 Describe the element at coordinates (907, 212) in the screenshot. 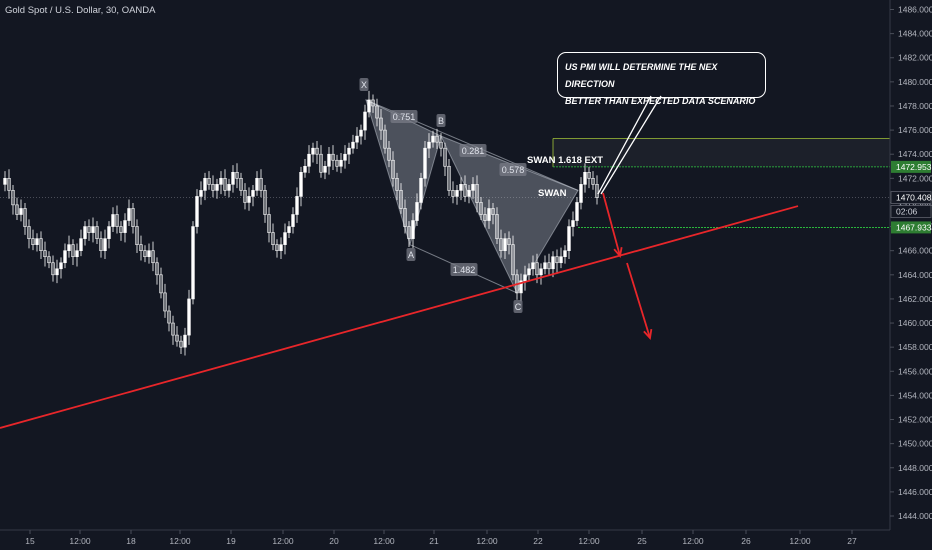

I see `price-tag-label: 02:06` at that location.